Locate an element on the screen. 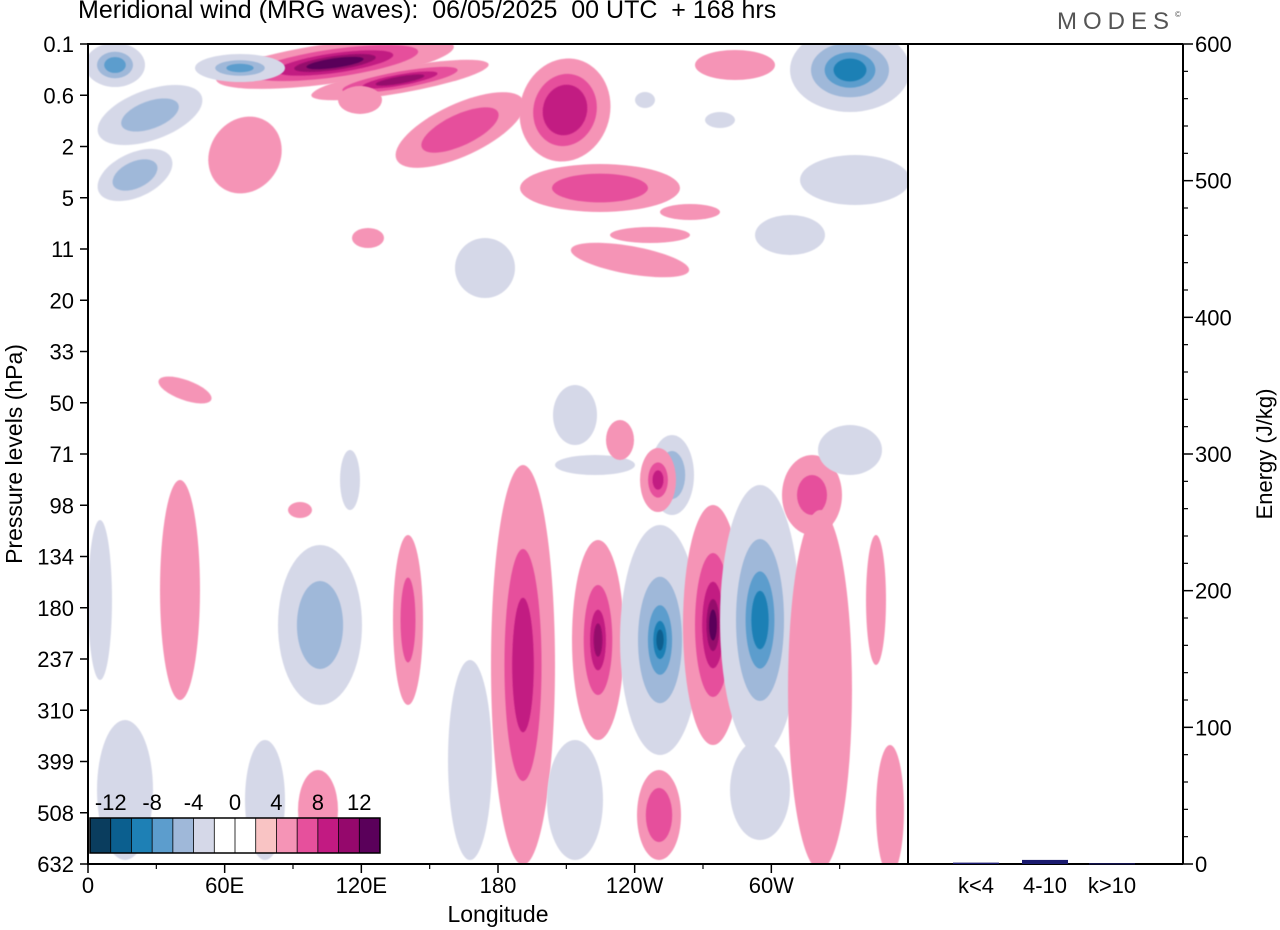  energy-tick-label: 200 is located at coordinates (1213, 591).